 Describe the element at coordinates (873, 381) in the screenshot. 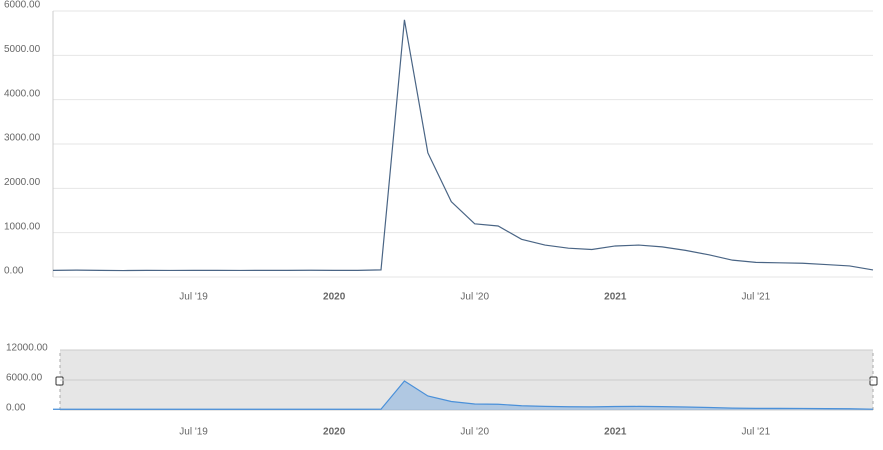

I see `navigator-handle-right` at that location.